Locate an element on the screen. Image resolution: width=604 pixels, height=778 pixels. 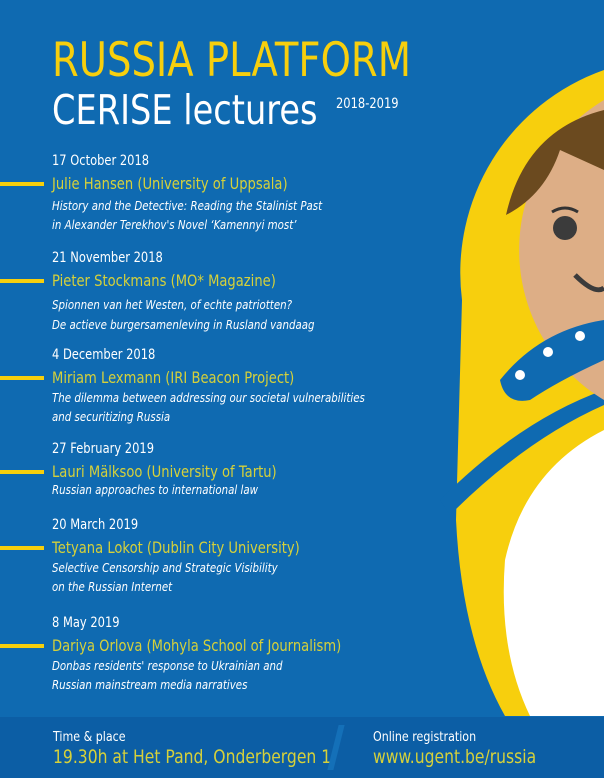
lecture-date: 8 May 2019 is located at coordinates (86, 623).